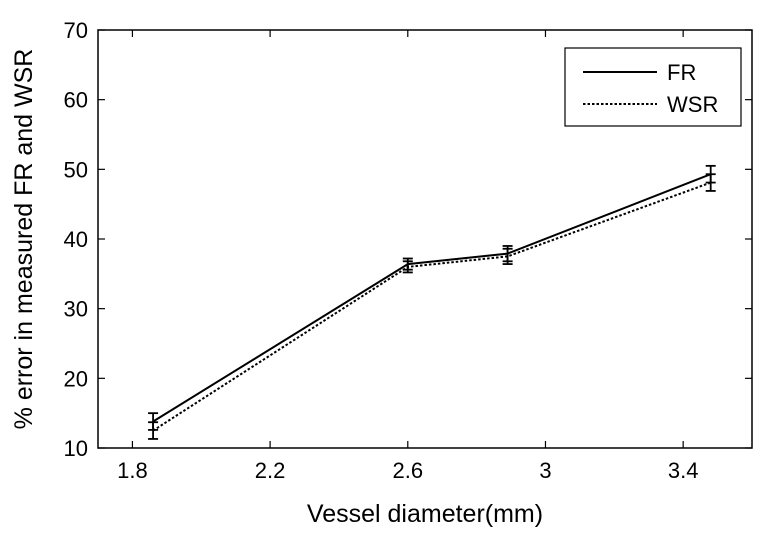 Image resolution: width=784 pixels, height=533 pixels. Describe the element at coordinates (76, 100) in the screenshot. I see `y-tick-label: 60` at that location.